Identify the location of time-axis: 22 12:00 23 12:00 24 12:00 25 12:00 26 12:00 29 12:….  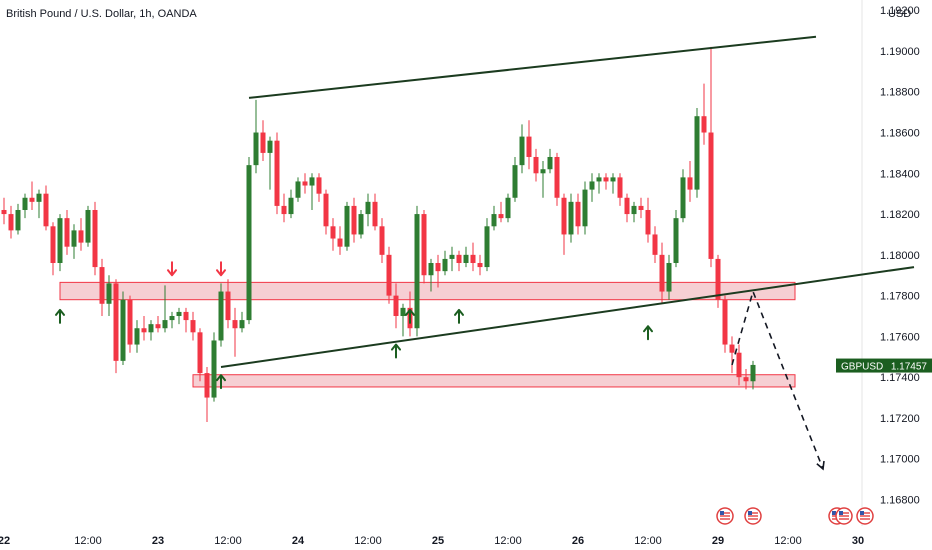
(432, 541).